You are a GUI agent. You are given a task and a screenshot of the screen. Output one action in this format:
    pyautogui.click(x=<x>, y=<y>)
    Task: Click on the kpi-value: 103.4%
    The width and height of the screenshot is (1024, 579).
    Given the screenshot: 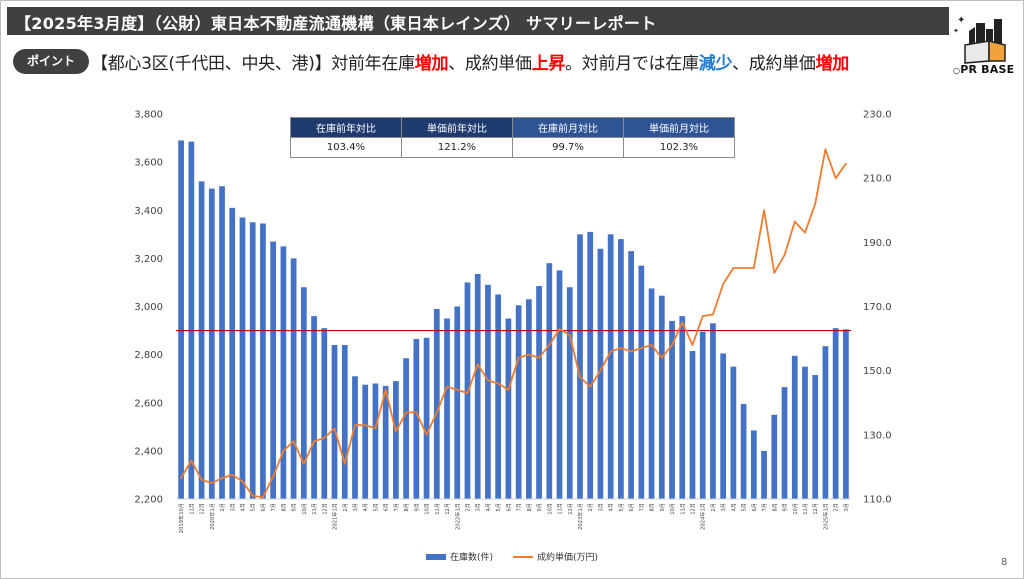 What is the action you would take?
    pyautogui.click(x=346, y=147)
    